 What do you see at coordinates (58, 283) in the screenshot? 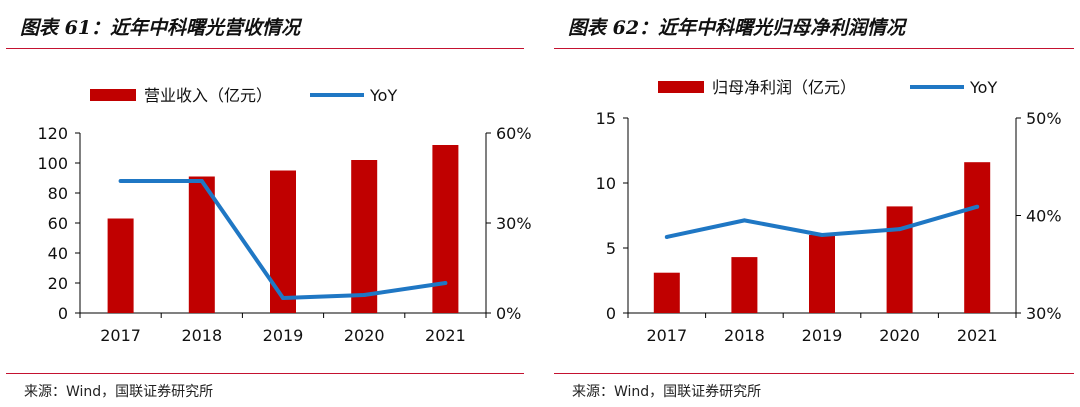
I see `left-tick-label: 20` at bounding box center [58, 283].